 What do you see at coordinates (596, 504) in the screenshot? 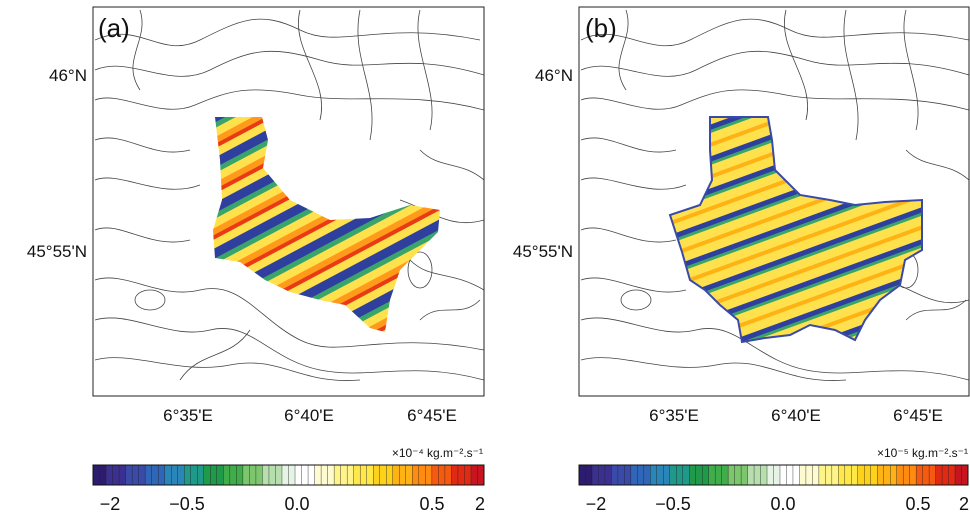
I see `colorbar-b-tick-1: −2` at bounding box center [596, 504].